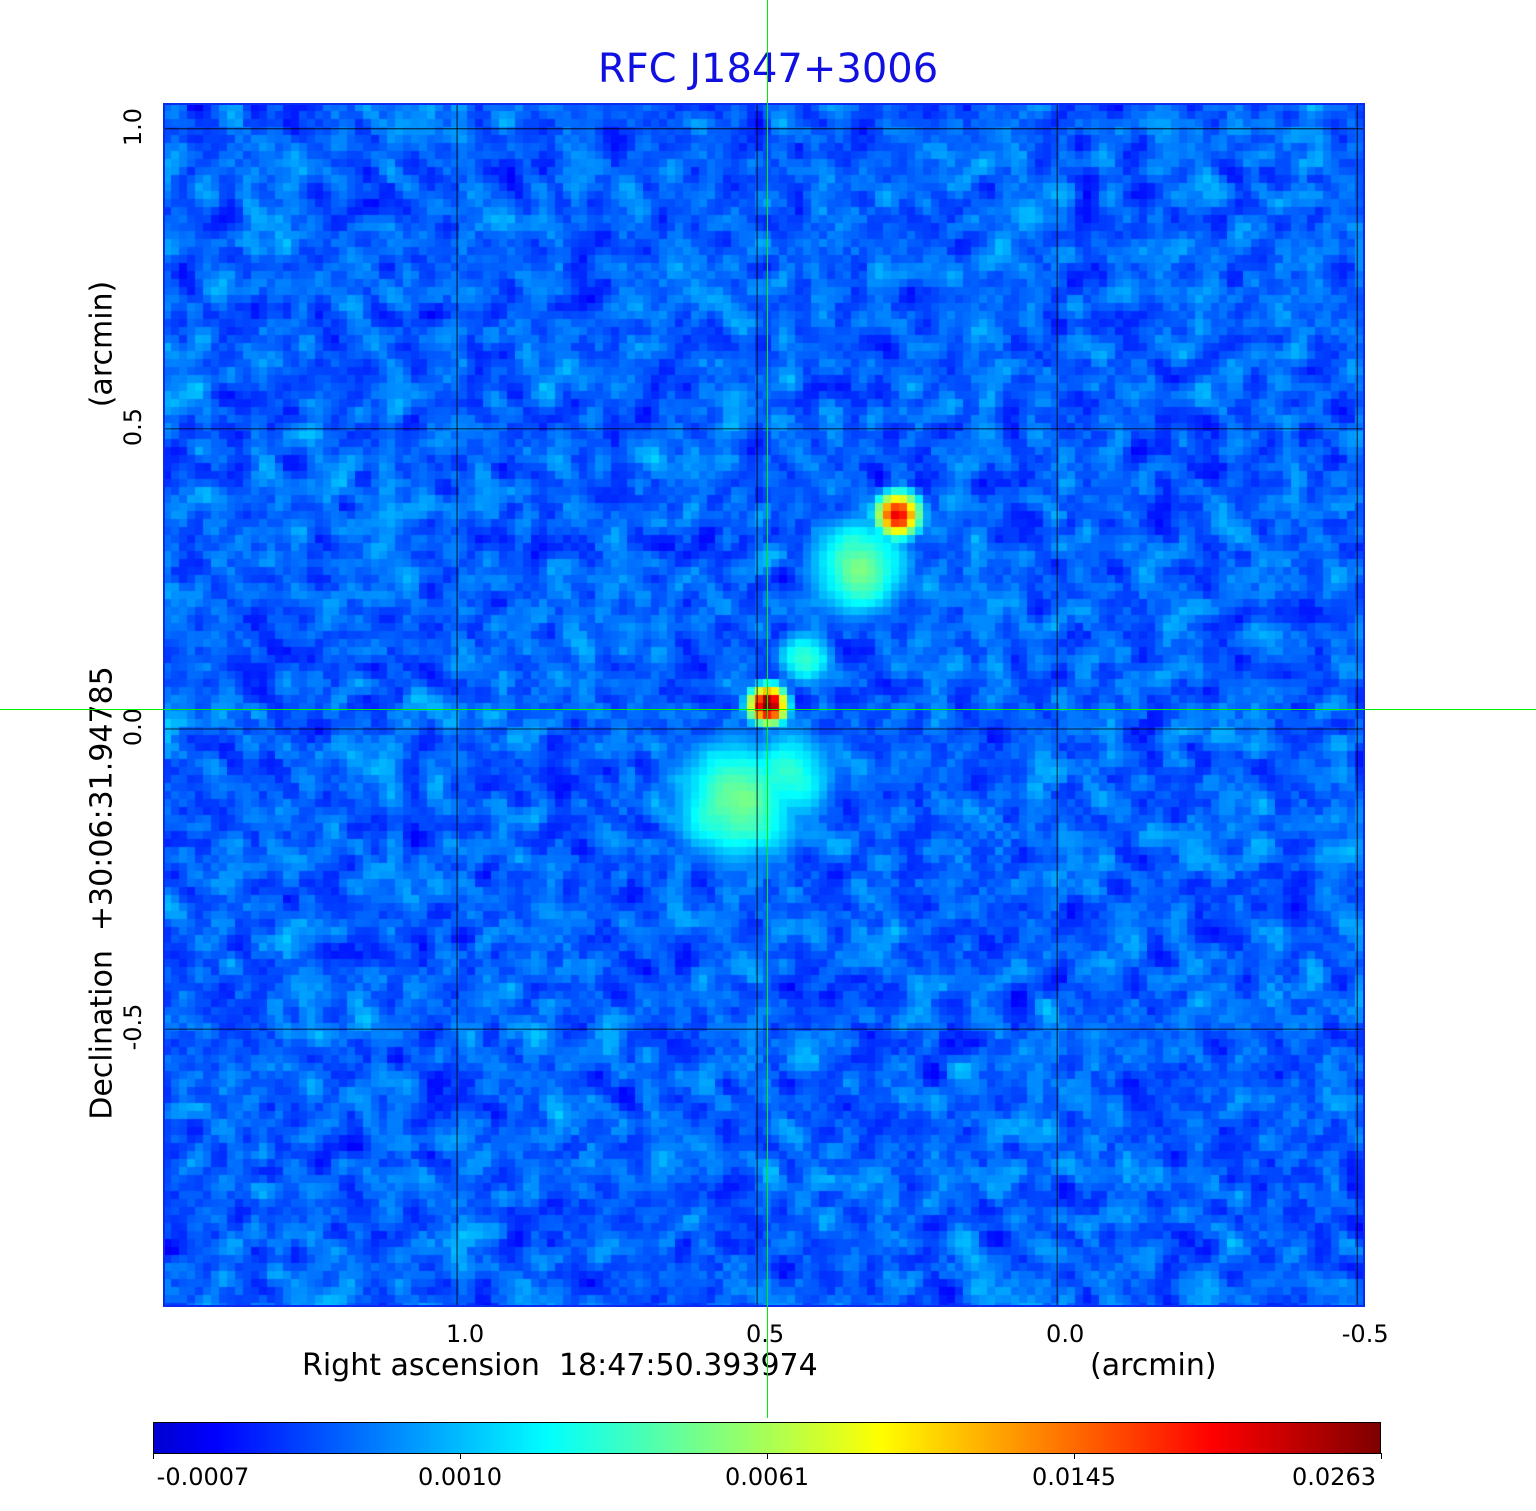  What do you see at coordinates (765, 1334) in the screenshot?
I see `x-tick-label: 0.5` at bounding box center [765, 1334].